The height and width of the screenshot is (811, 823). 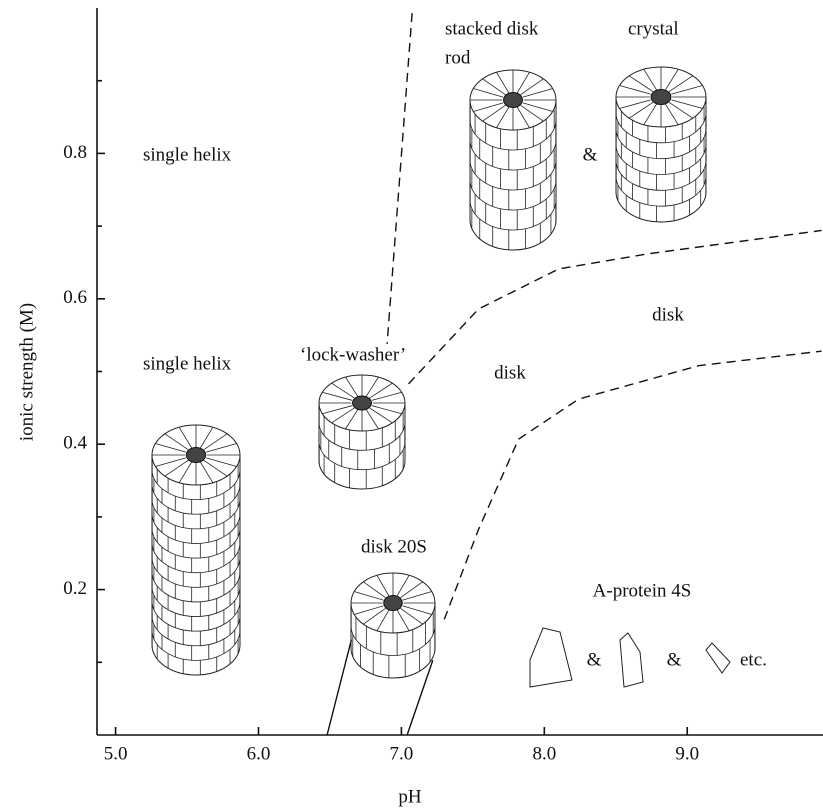 What do you see at coordinates (116, 753) in the screenshot?
I see `x-tick-label: 5.0` at bounding box center [116, 753].